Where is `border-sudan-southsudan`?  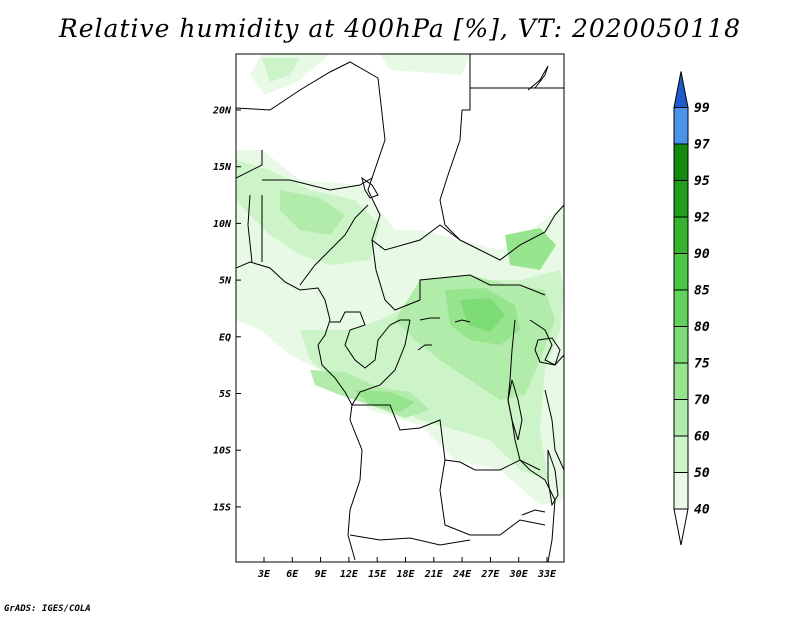
border-sudan-southsudan is located at coordinates (511, 232).